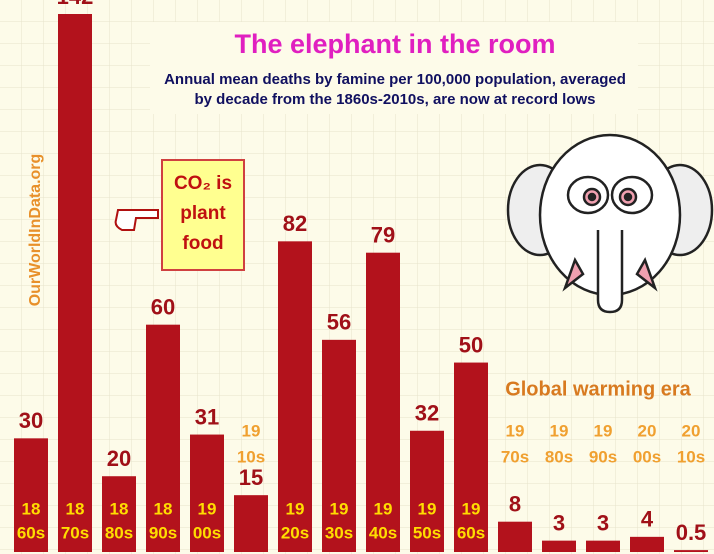 The image size is (714, 554). Describe the element at coordinates (383, 532) in the screenshot. I see `x-tick-label: 40s` at that location.